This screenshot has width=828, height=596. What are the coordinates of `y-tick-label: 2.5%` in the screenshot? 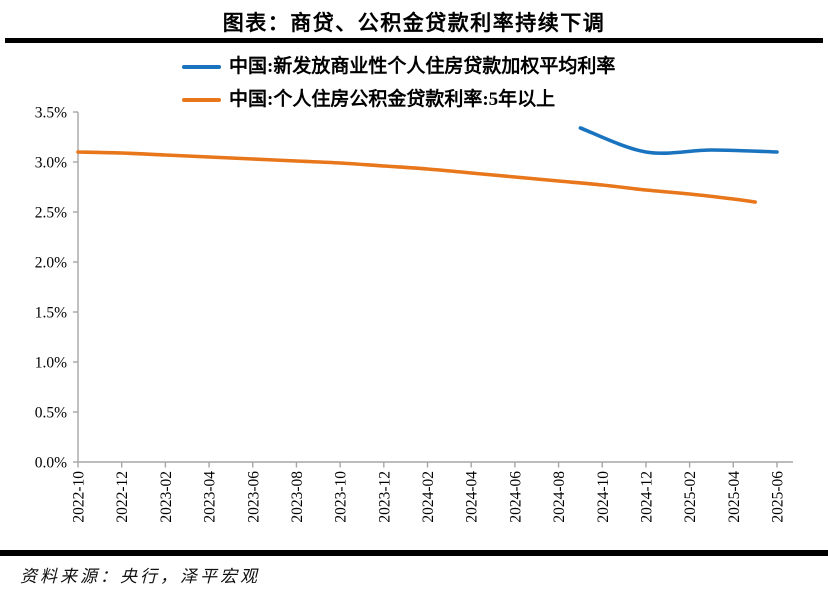 It's located at (51, 213).